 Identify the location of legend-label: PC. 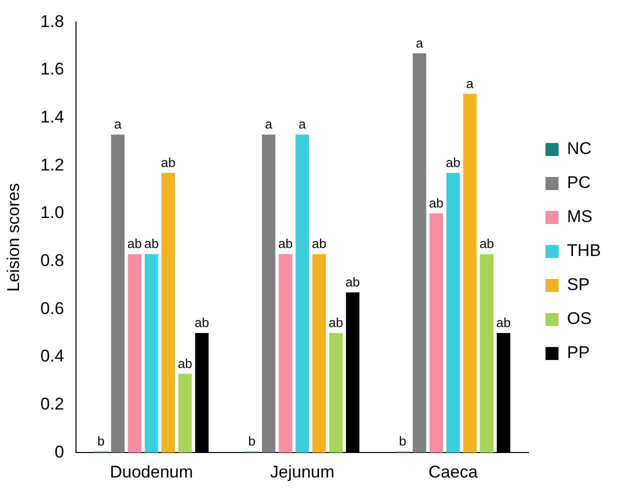
(579, 182).